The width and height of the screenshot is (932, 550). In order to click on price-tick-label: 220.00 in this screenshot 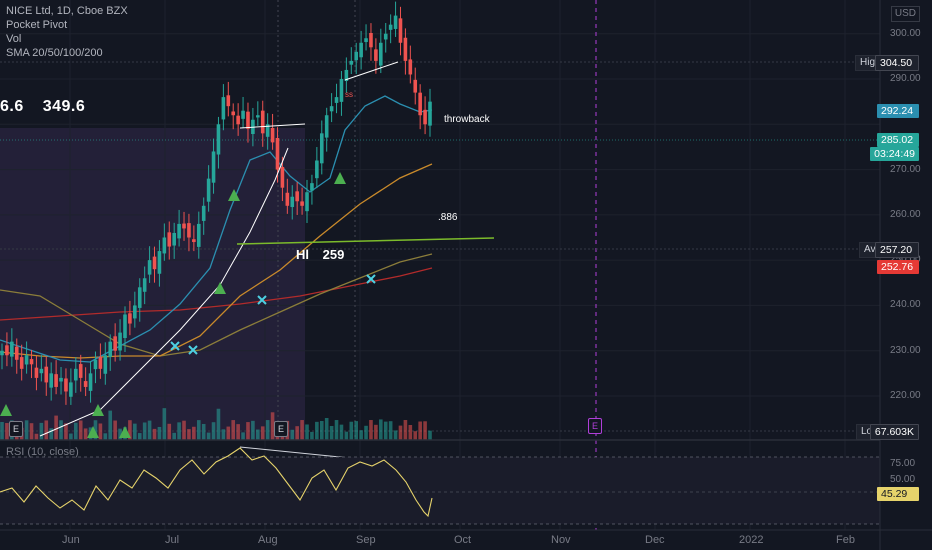, I will do `click(905, 395)`.